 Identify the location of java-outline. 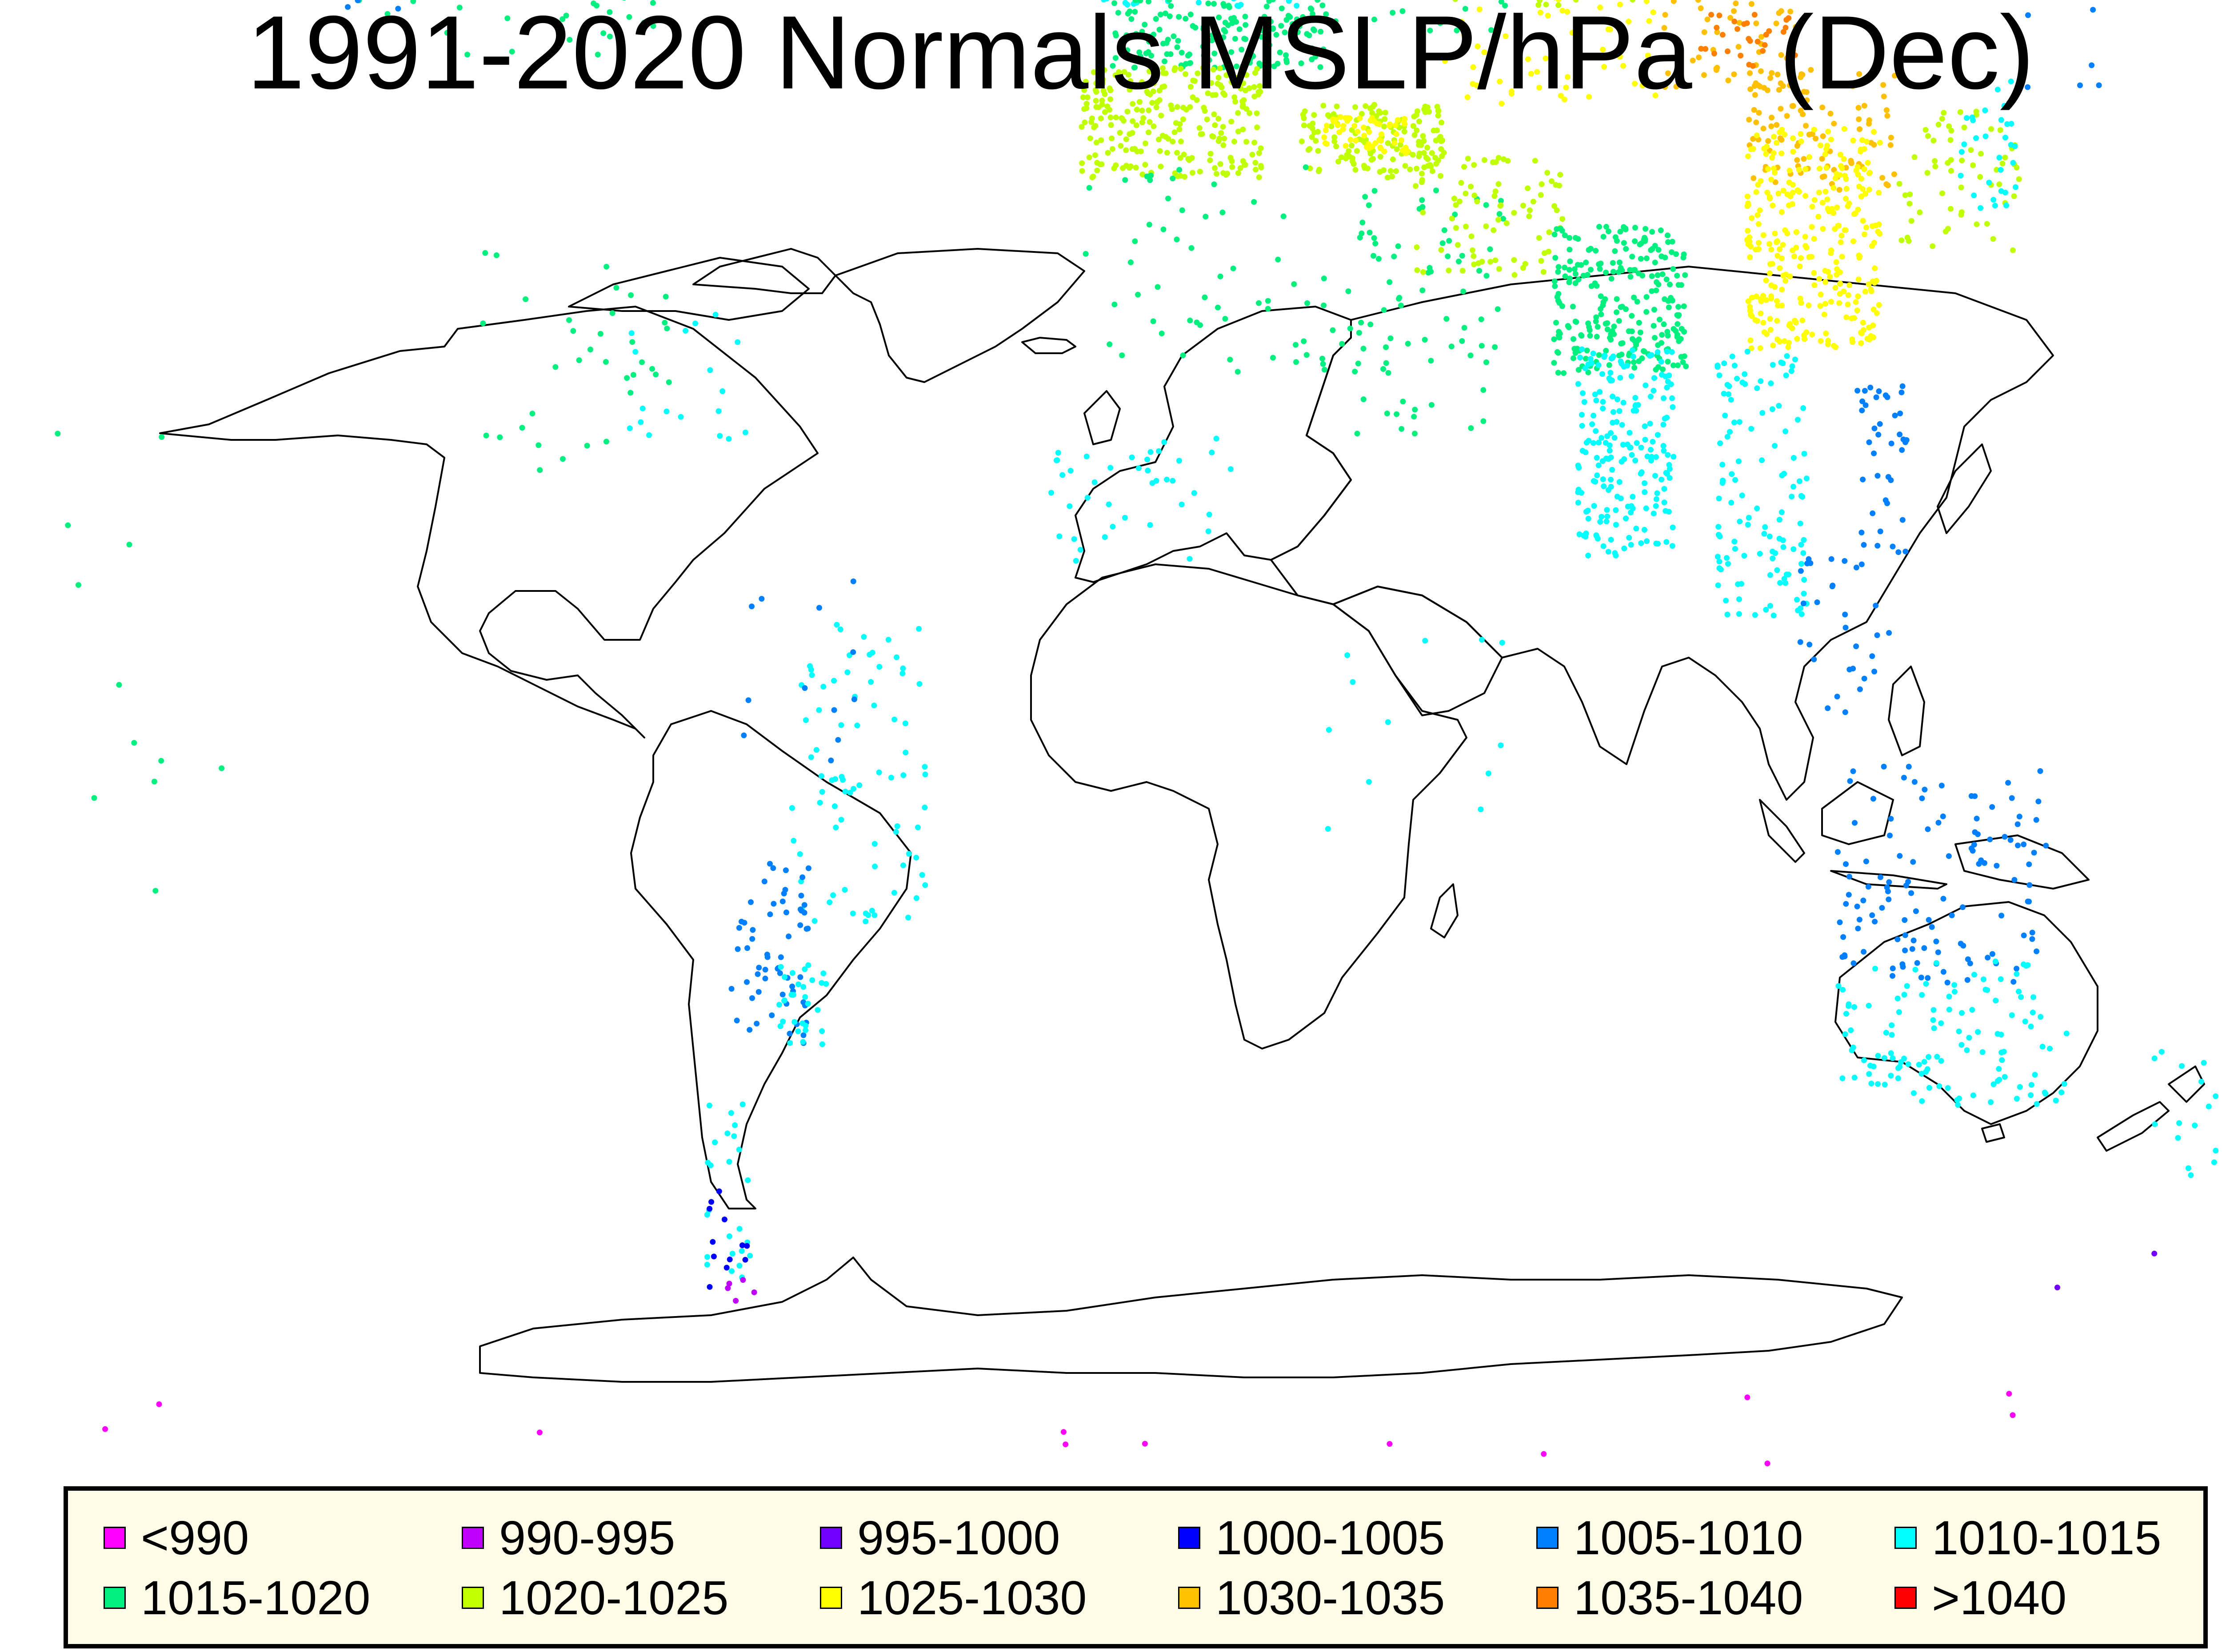
(1888, 880).